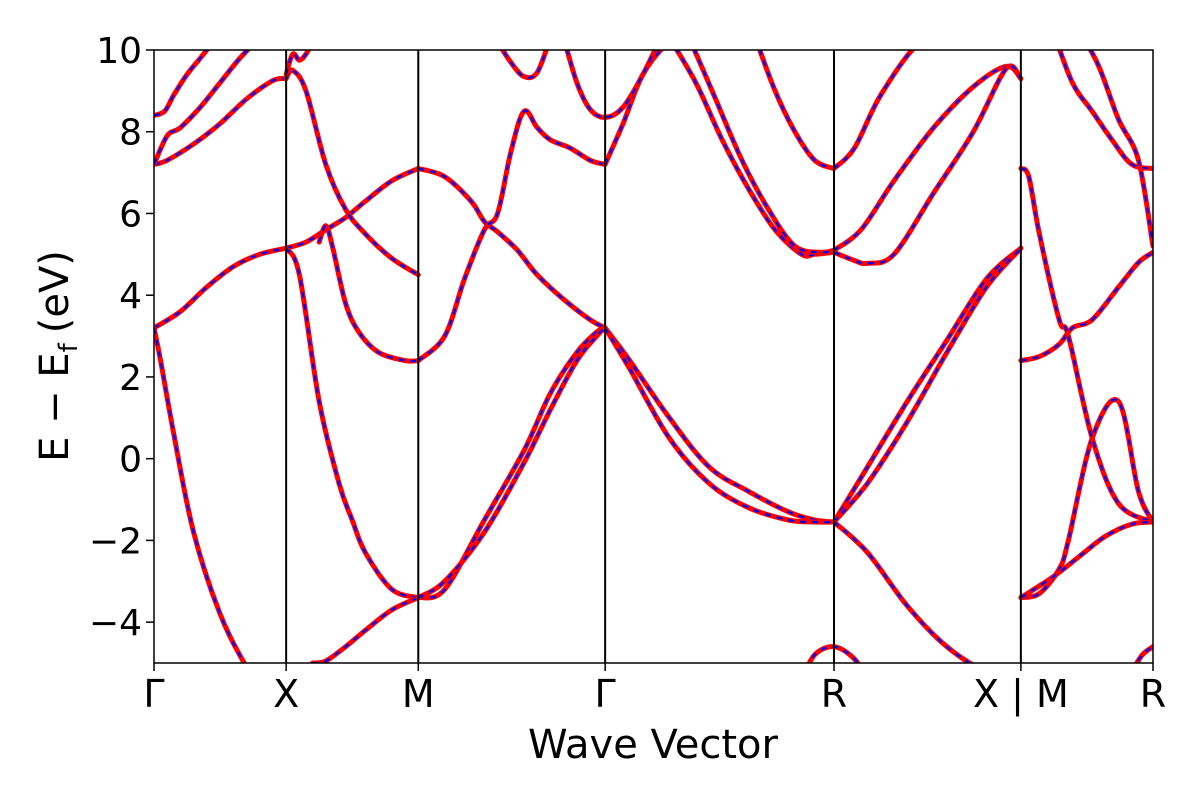 This screenshot has height=800, width=1200. What do you see at coordinates (130, 296) in the screenshot?
I see `y-tick-label: 4` at bounding box center [130, 296].